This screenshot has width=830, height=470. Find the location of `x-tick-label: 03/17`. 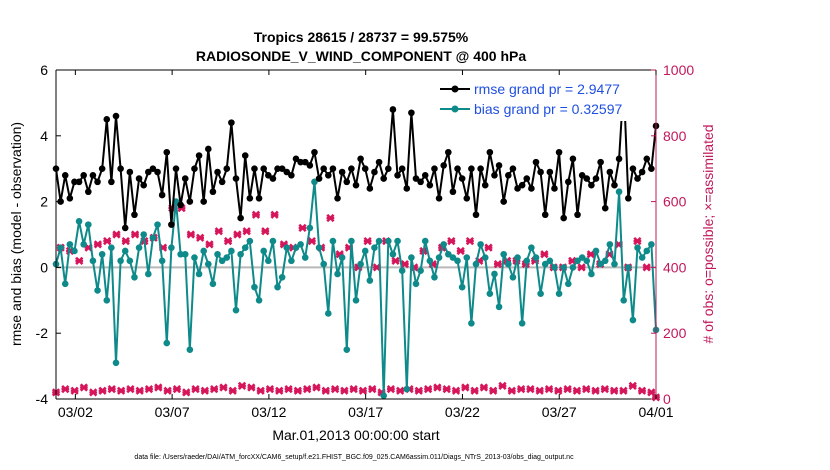

x-tick-label: 03/17 is located at coordinates (365, 412).